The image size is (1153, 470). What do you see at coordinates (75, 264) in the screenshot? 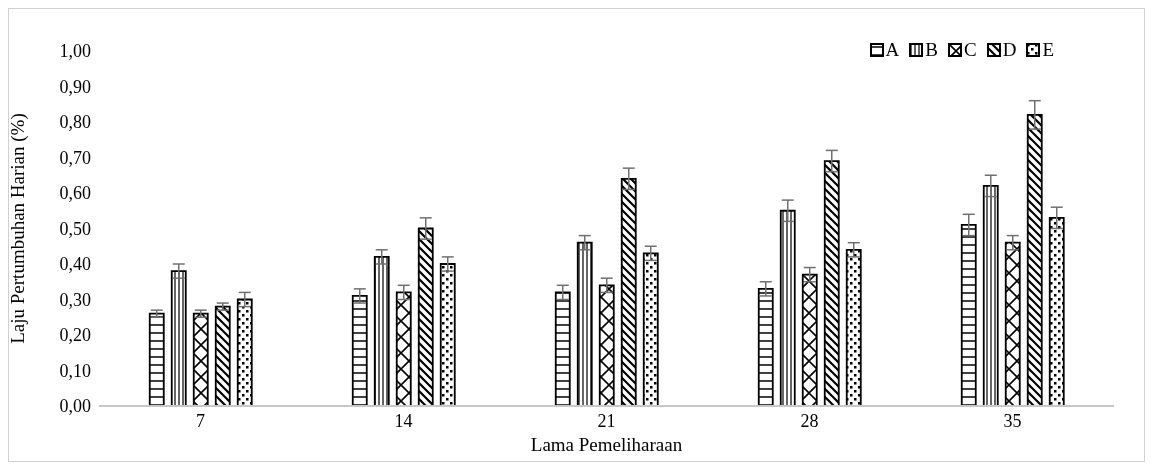
I see `y-tick-label: 0,40` at bounding box center [75, 264].